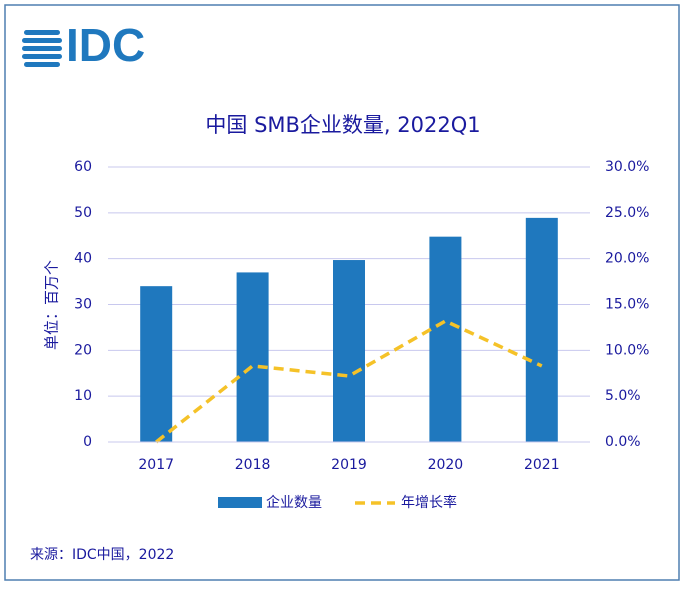 The height and width of the screenshot is (594, 687). I want to click on y-tick-label: 10, so click(83, 396).